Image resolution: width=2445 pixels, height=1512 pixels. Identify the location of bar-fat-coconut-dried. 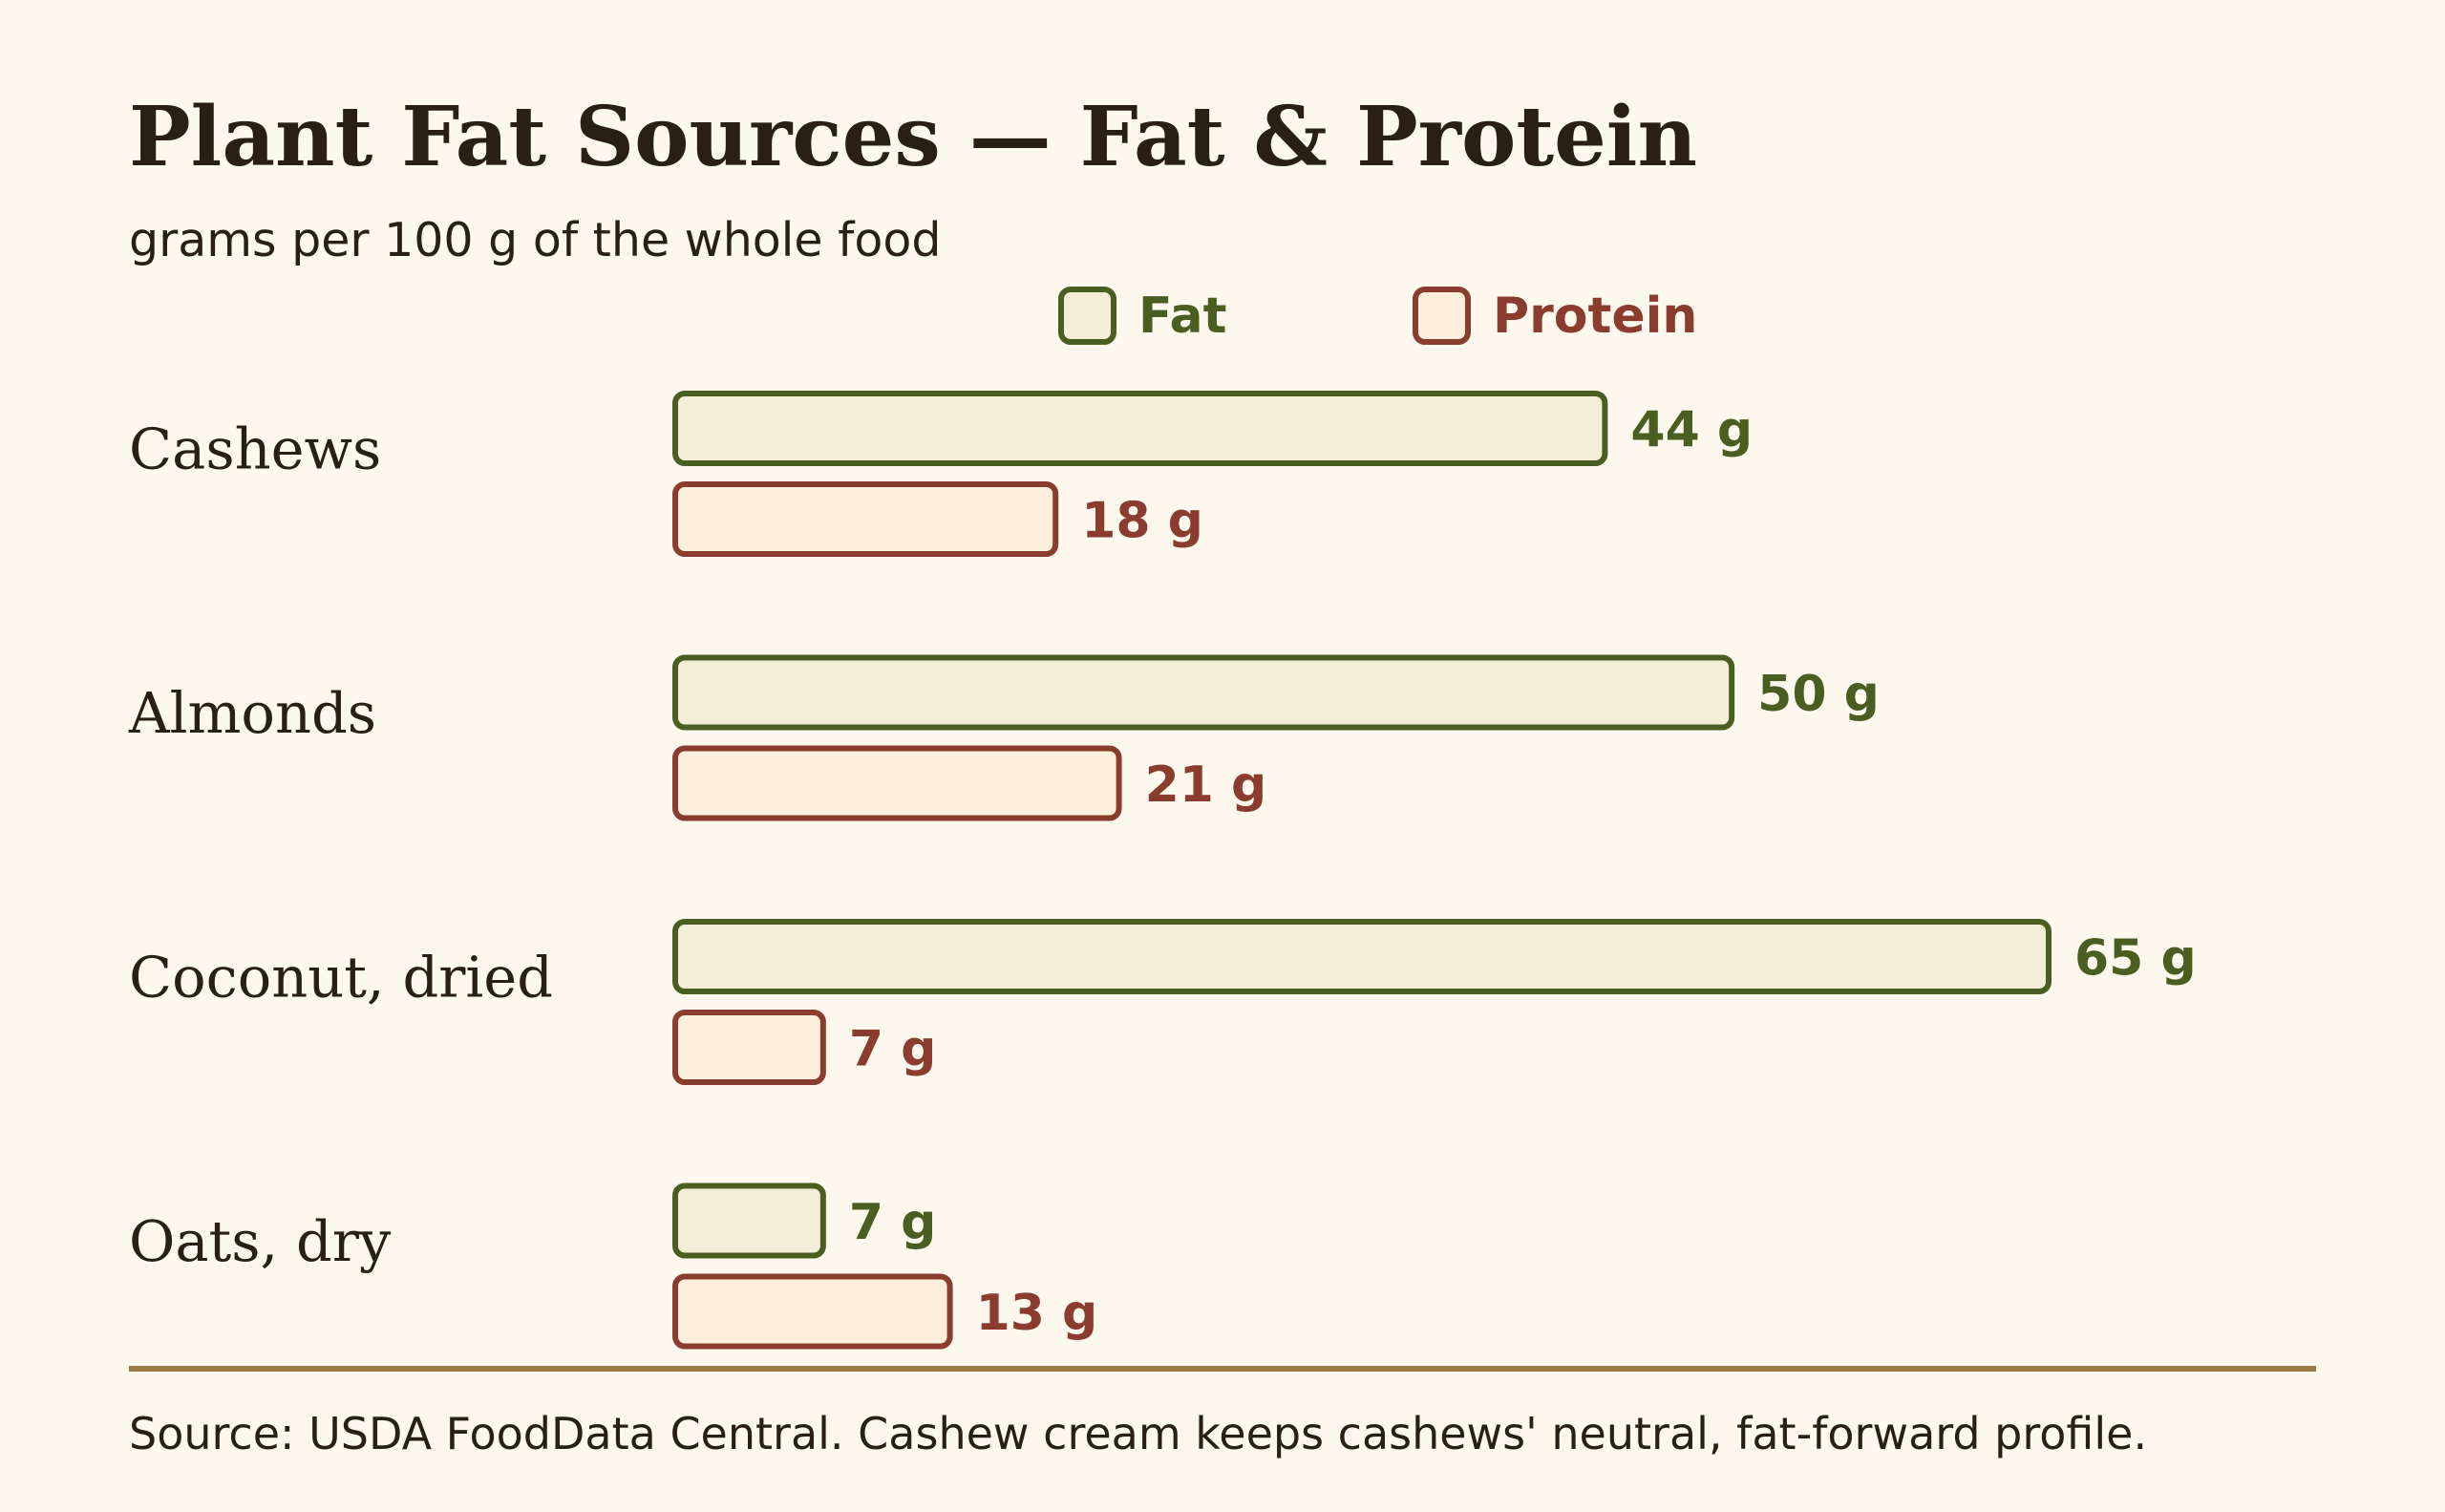
(1362, 956).